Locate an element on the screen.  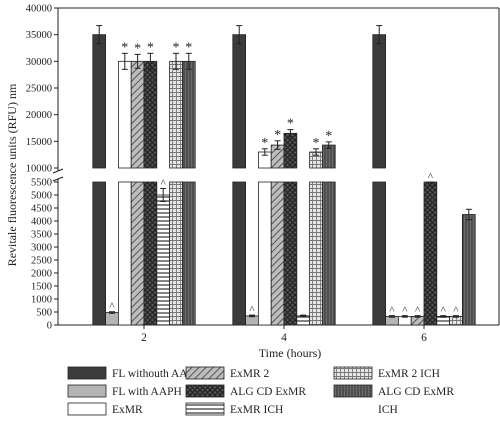
y-tick-label: 15000 is located at coordinates (39, 142).